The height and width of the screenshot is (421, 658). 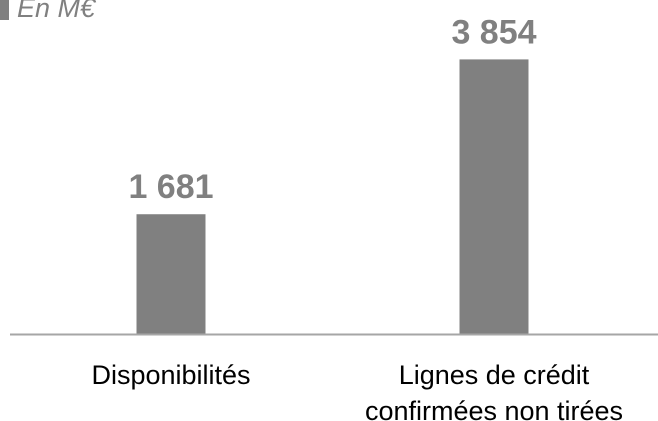 I want to click on unit-marker, so click(x=4, y=10).